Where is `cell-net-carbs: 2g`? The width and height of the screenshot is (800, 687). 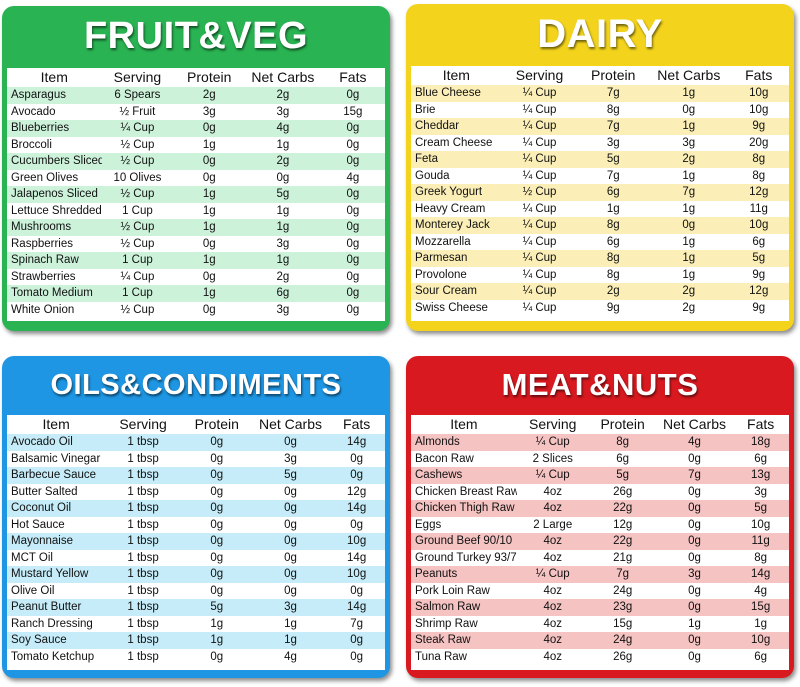
cell-net-carbs: 2g is located at coordinates (283, 95).